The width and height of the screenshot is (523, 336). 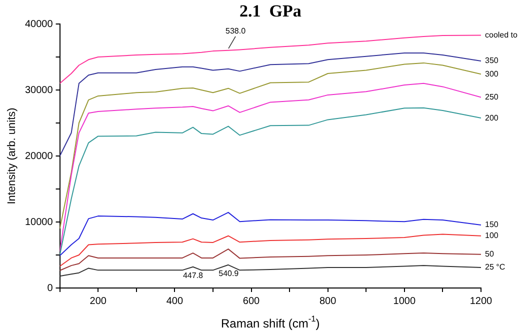 What do you see at coordinates (39, 222) in the screenshot?
I see `y-tick-label: 10000` at bounding box center [39, 222].